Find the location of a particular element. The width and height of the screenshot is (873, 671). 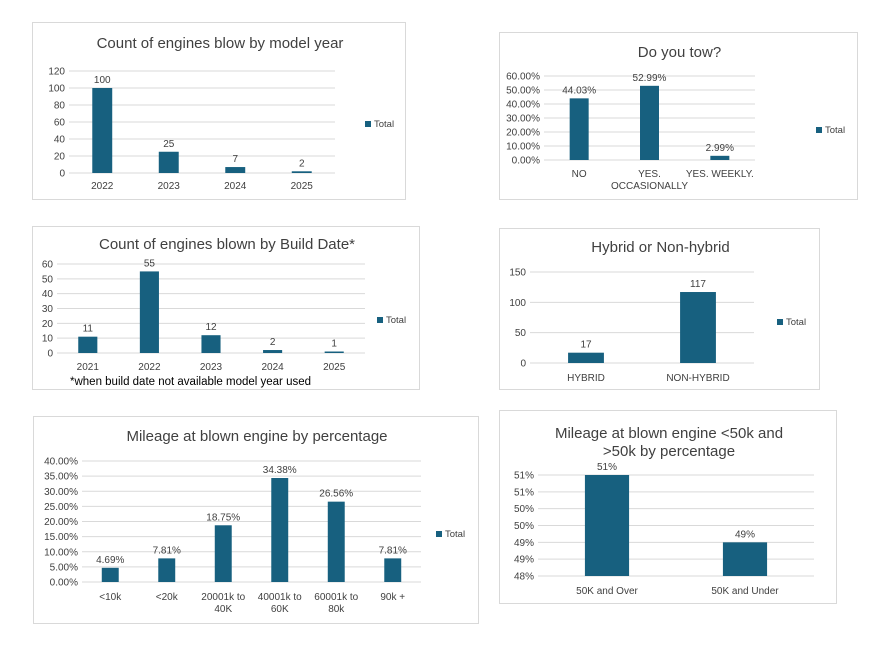

y-tick-label: 48% is located at coordinates (524, 577).